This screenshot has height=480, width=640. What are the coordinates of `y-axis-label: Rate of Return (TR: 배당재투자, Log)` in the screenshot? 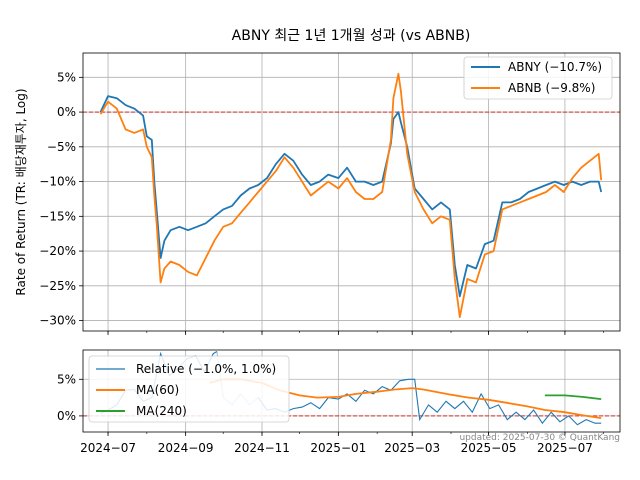 It's located at (21, 191).